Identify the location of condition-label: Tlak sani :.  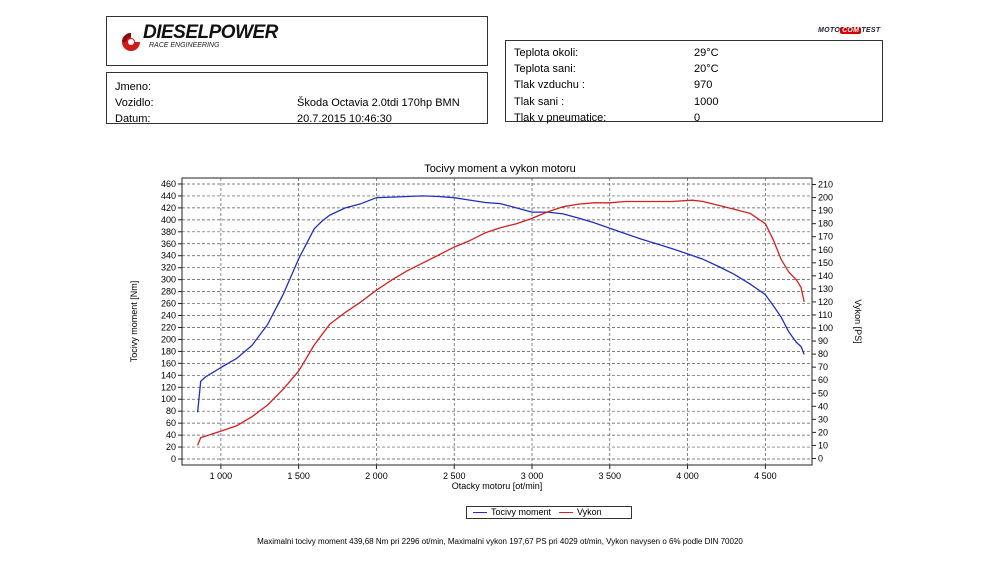
(539, 102).